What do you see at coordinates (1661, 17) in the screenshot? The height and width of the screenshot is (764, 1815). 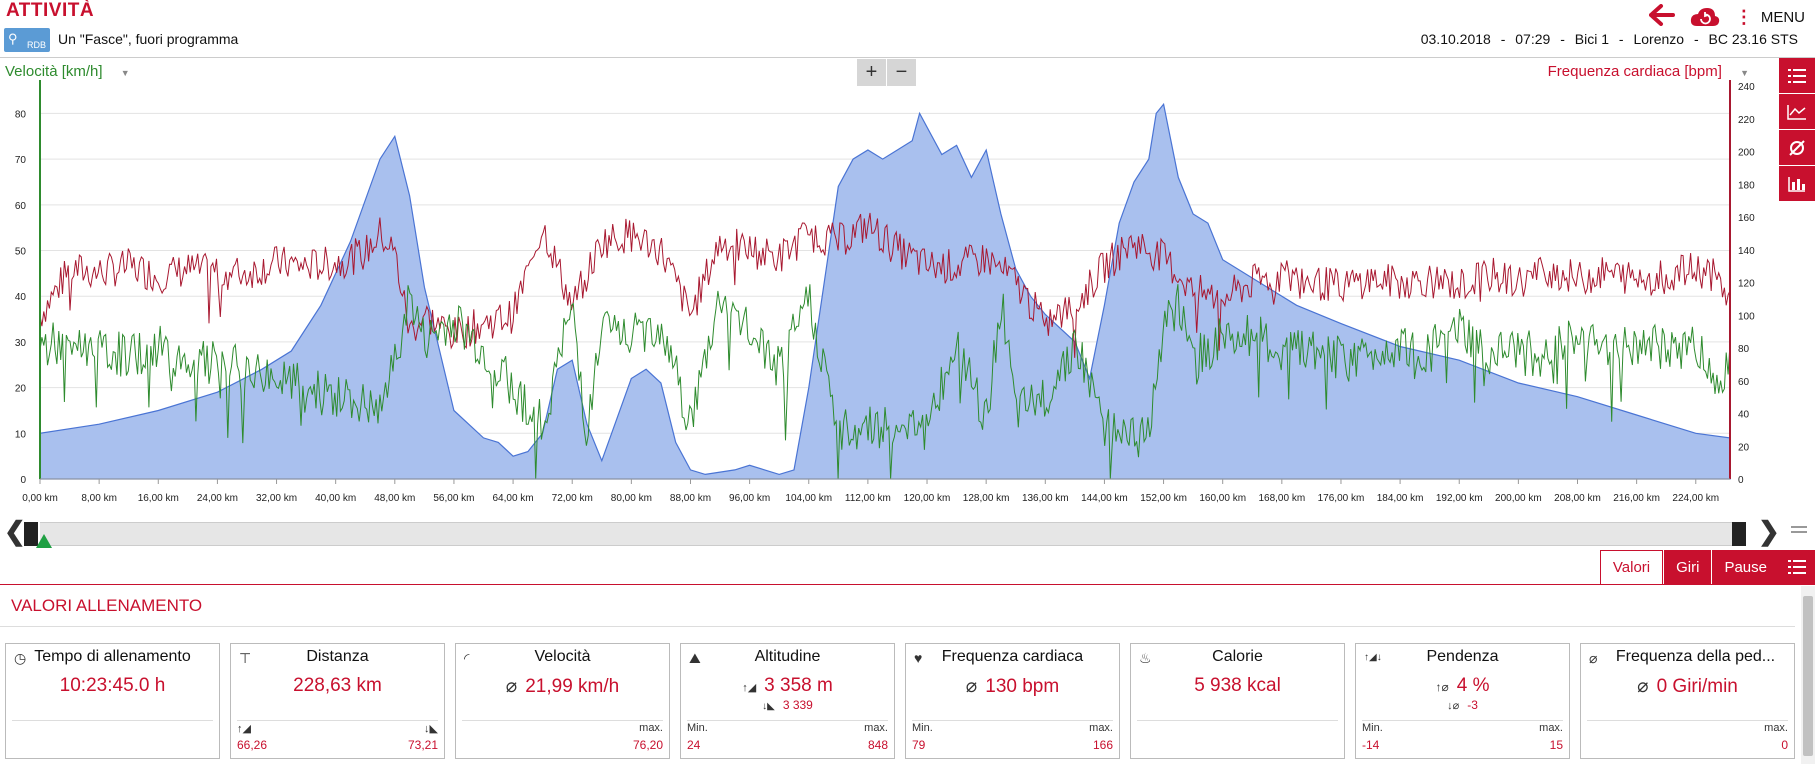 I see `back-arrow-icon` at bounding box center [1661, 17].